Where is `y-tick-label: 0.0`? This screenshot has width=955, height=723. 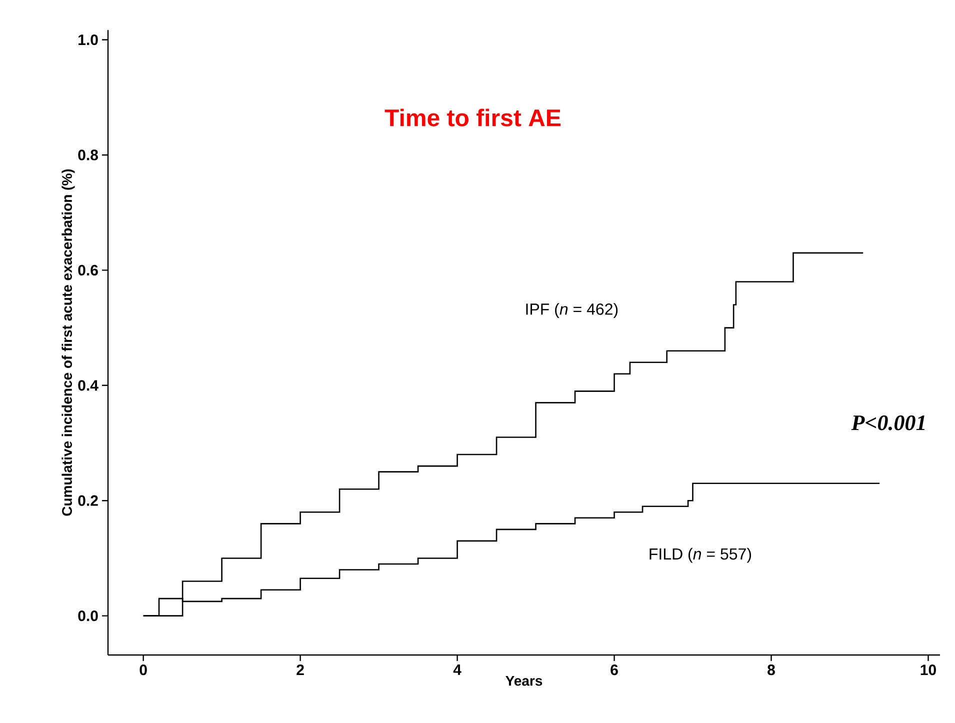
y-tick-label: 0.0 is located at coordinates (88, 616).